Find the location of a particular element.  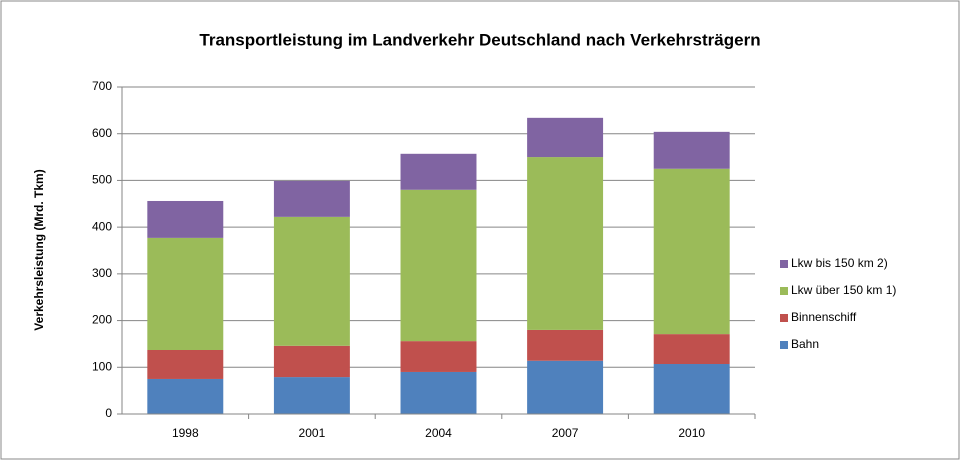

y-tick-label: 400 is located at coordinates (102, 226).